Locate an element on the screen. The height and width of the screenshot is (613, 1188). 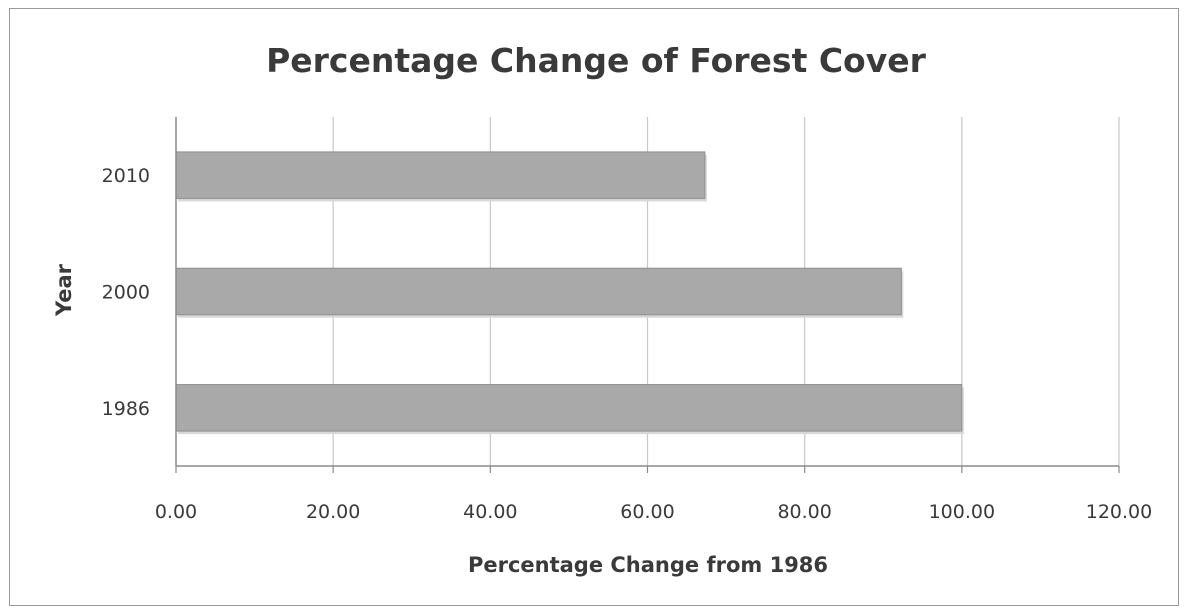
y-tick-label: 1986 is located at coordinates (126, 409).